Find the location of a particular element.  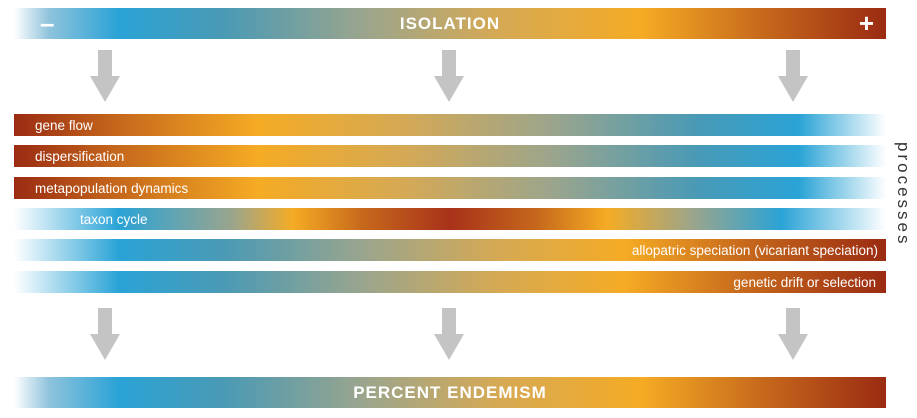

process-bar-metapopulation-dynamics: metapopulation dynamics is located at coordinates (450, 188).